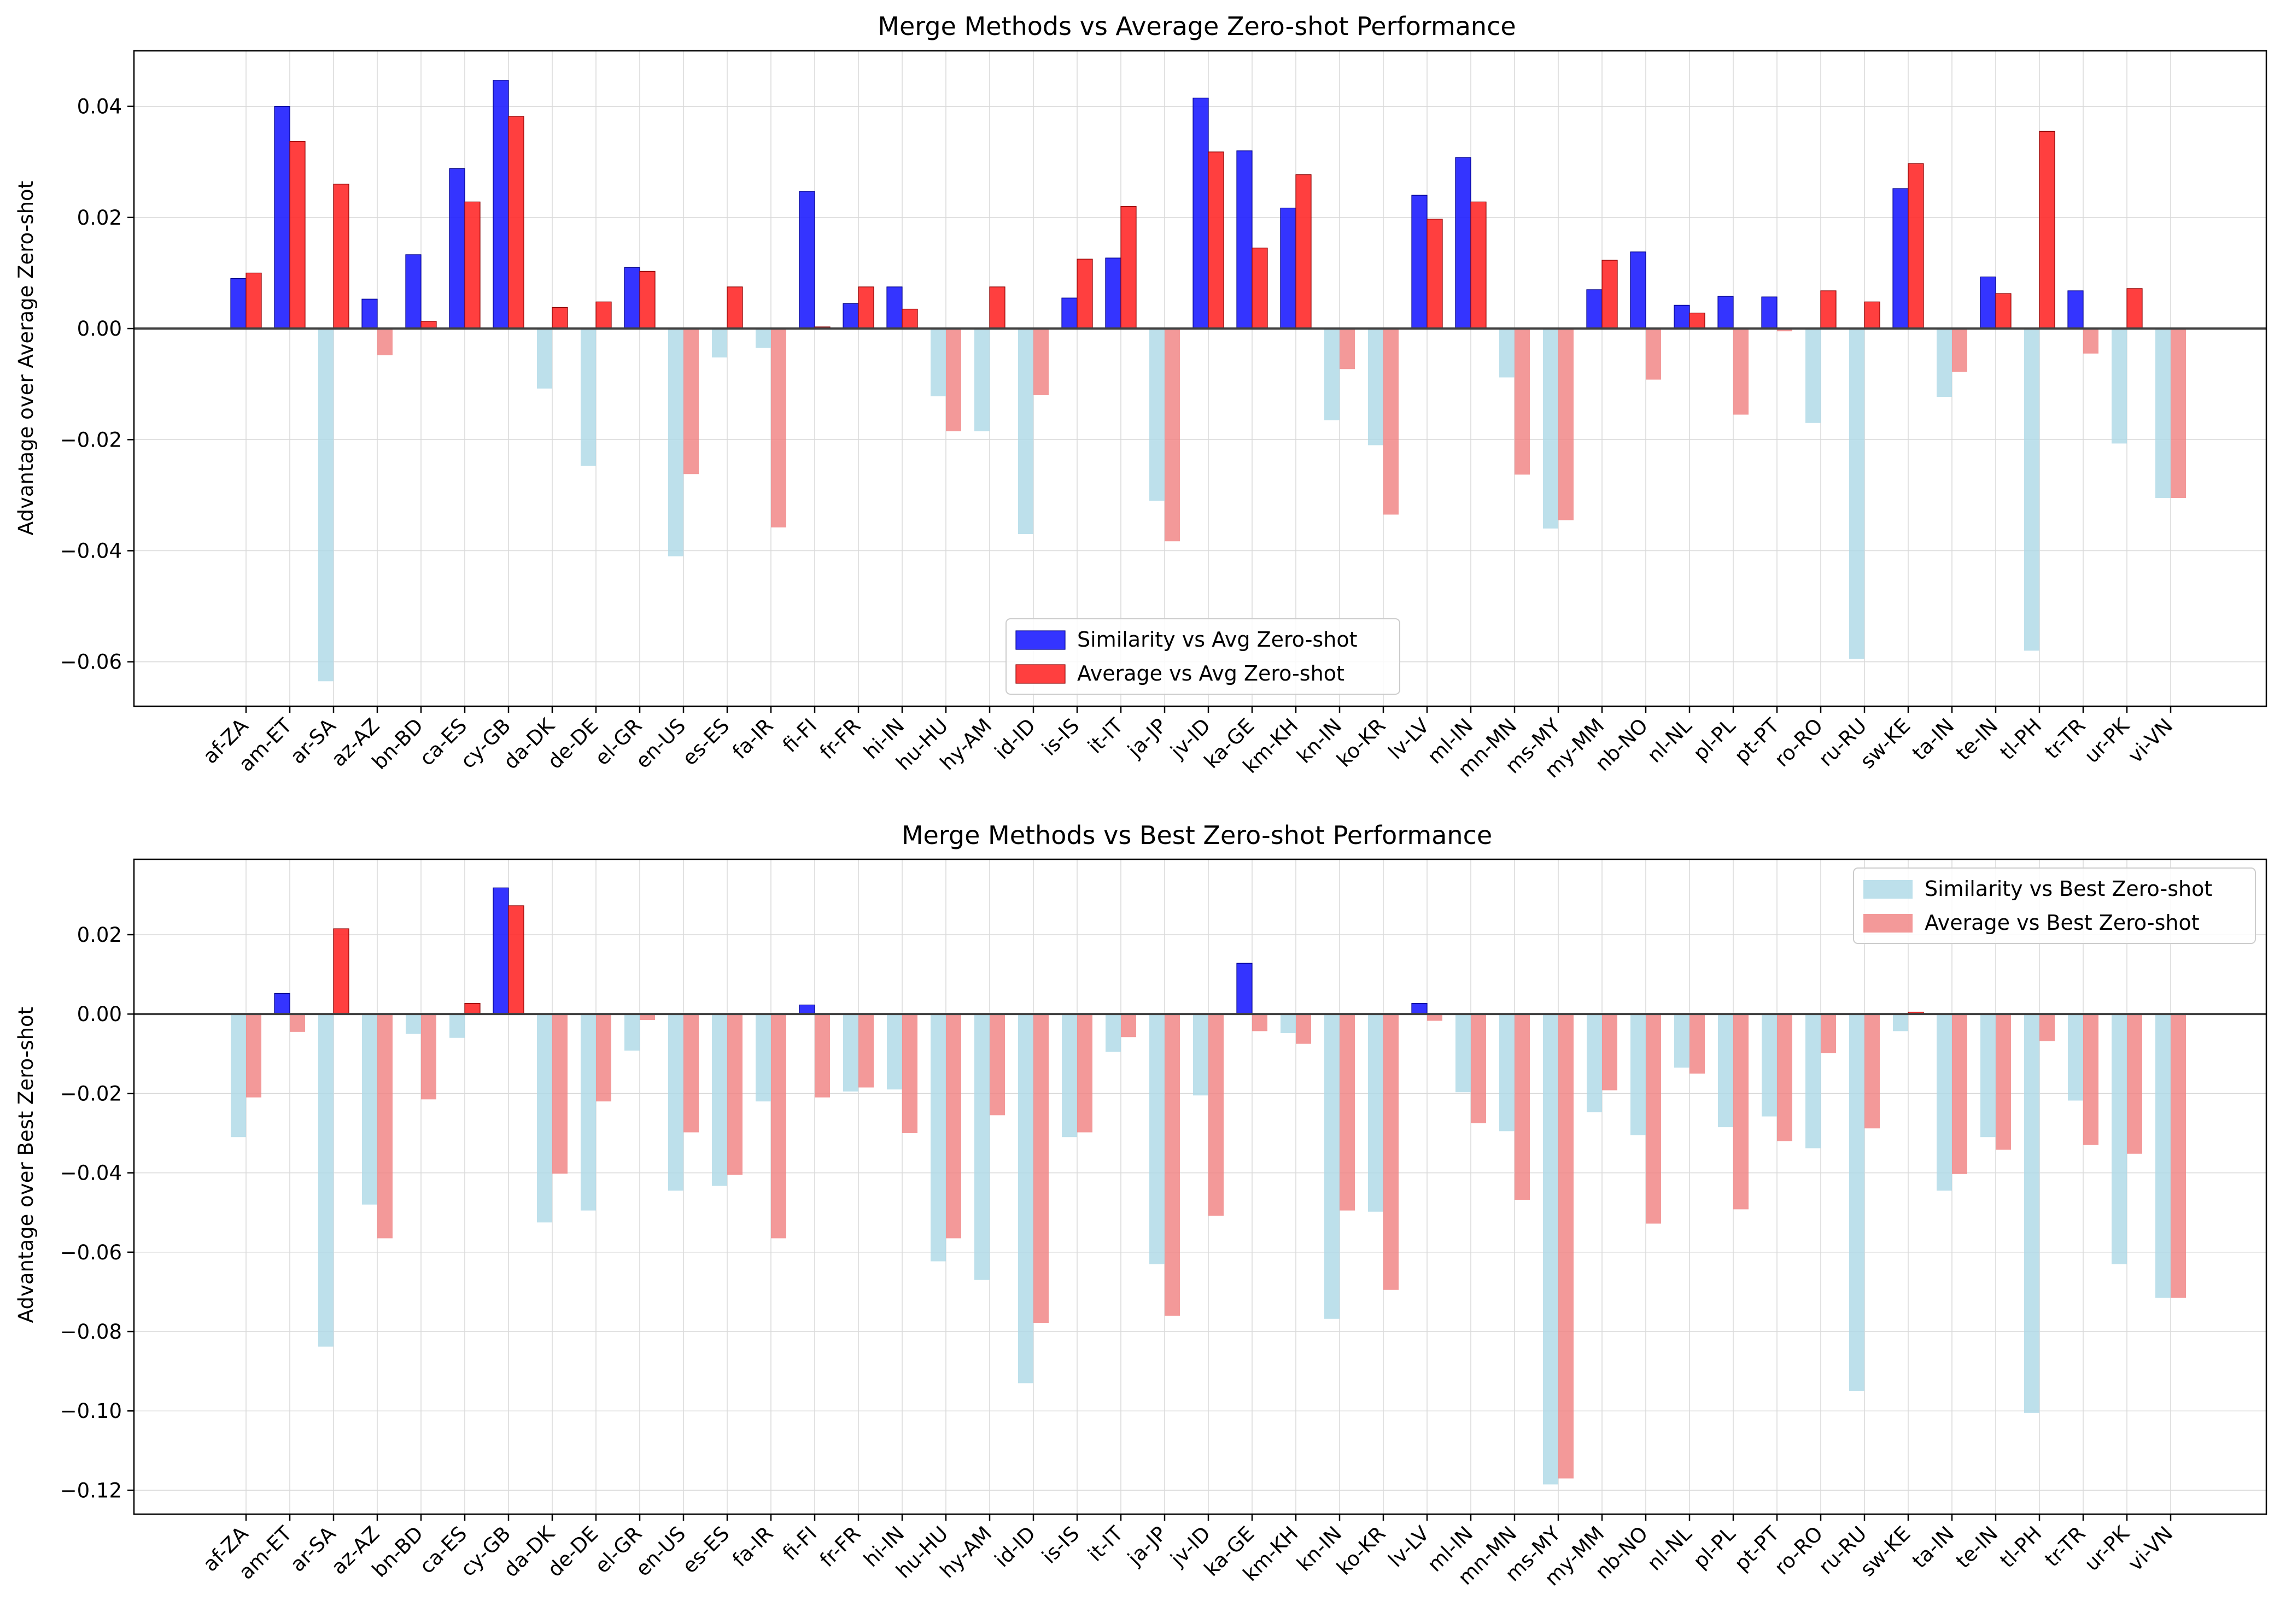 Image resolution: width=2280 pixels, height=1624 pixels. I want to click on bar-average-nb-NO, so click(1653, 1119).